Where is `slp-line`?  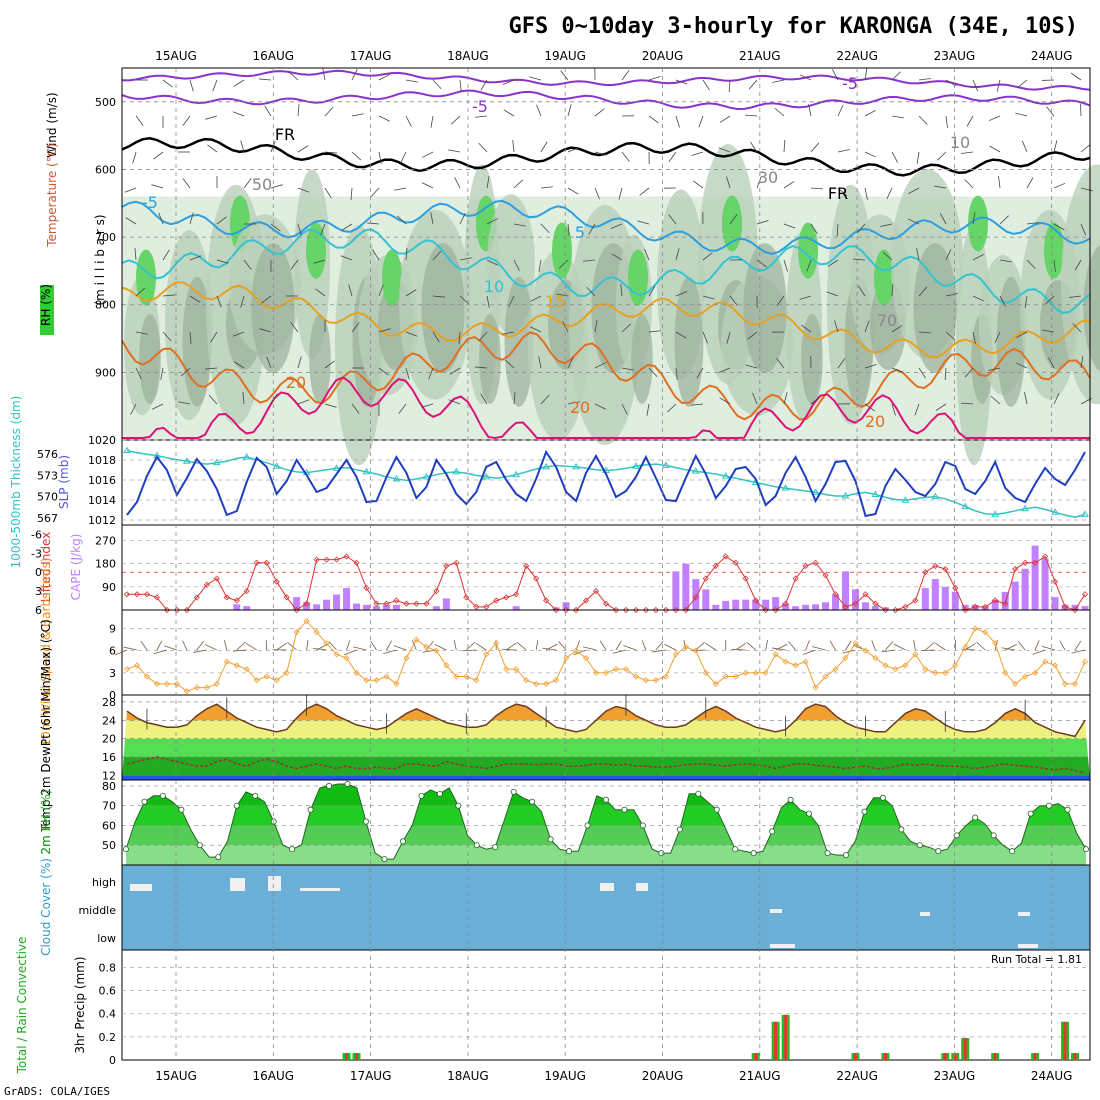 slp-line is located at coordinates (606, 483).